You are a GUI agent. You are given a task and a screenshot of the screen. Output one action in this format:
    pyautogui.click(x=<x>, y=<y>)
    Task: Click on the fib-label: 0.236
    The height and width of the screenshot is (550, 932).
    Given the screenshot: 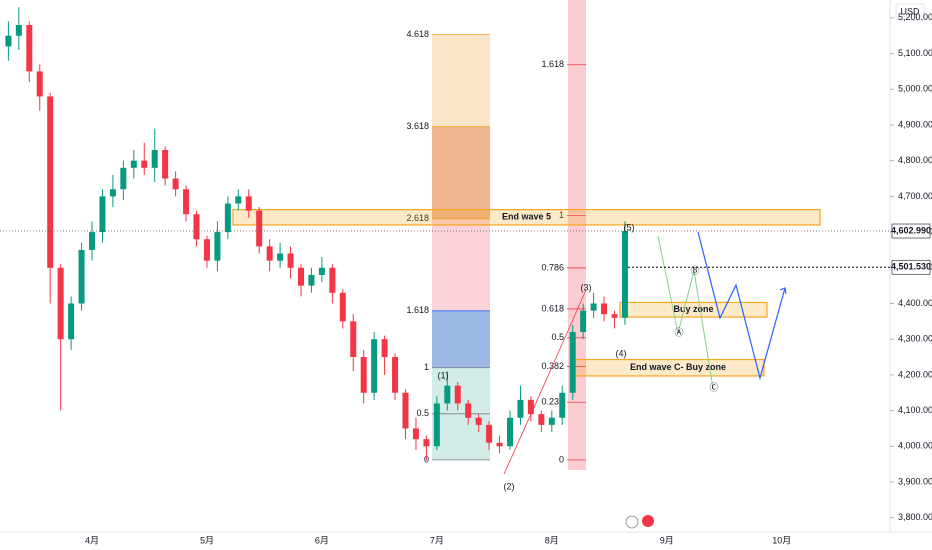 What is the action you would take?
    pyautogui.click(x=552, y=402)
    